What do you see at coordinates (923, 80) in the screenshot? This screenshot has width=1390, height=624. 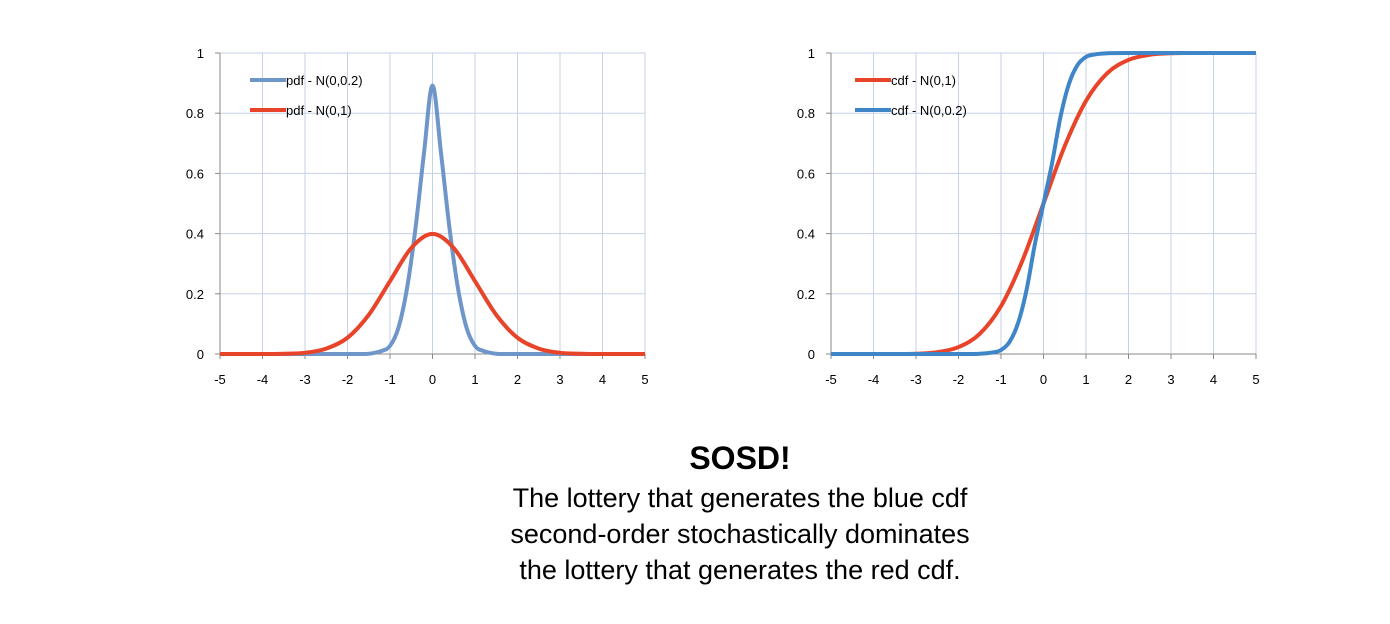 I see `legend-label: cdf - N(0,1)` at bounding box center [923, 80].